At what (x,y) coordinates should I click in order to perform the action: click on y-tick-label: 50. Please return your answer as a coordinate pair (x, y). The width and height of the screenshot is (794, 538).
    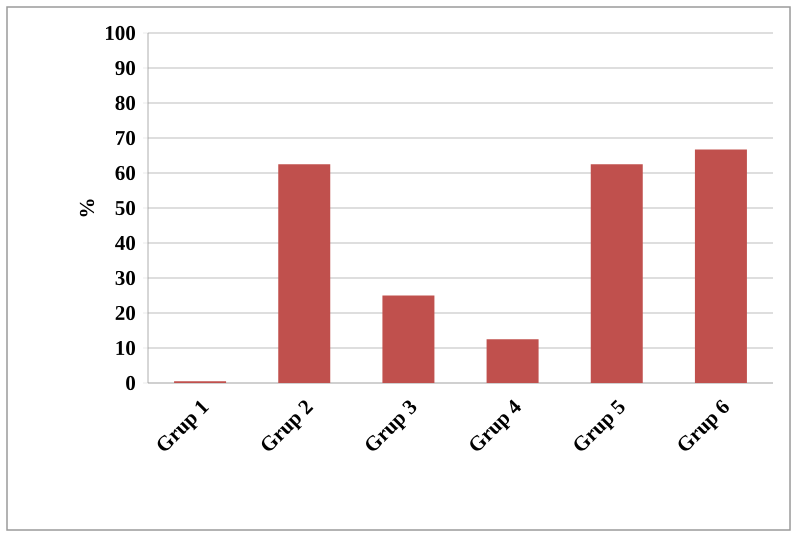
    Looking at the image, I should click on (126, 208).